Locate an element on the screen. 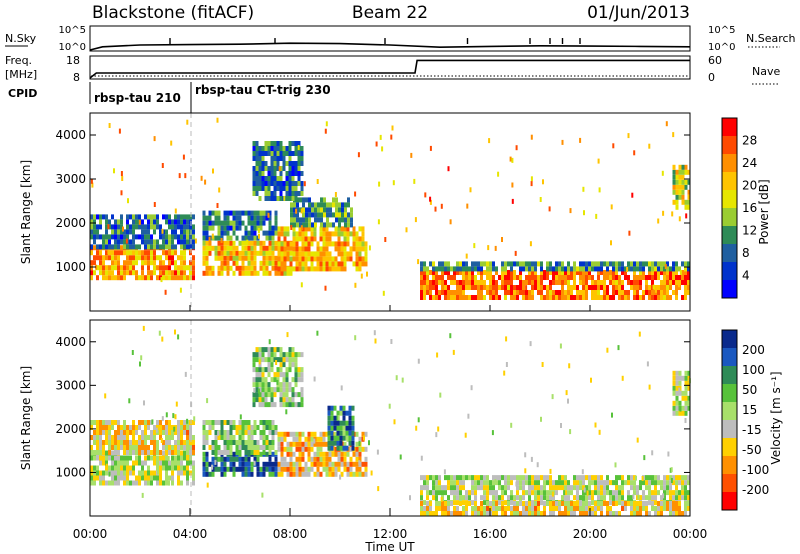  nsky-line is located at coordinates (390, 46).